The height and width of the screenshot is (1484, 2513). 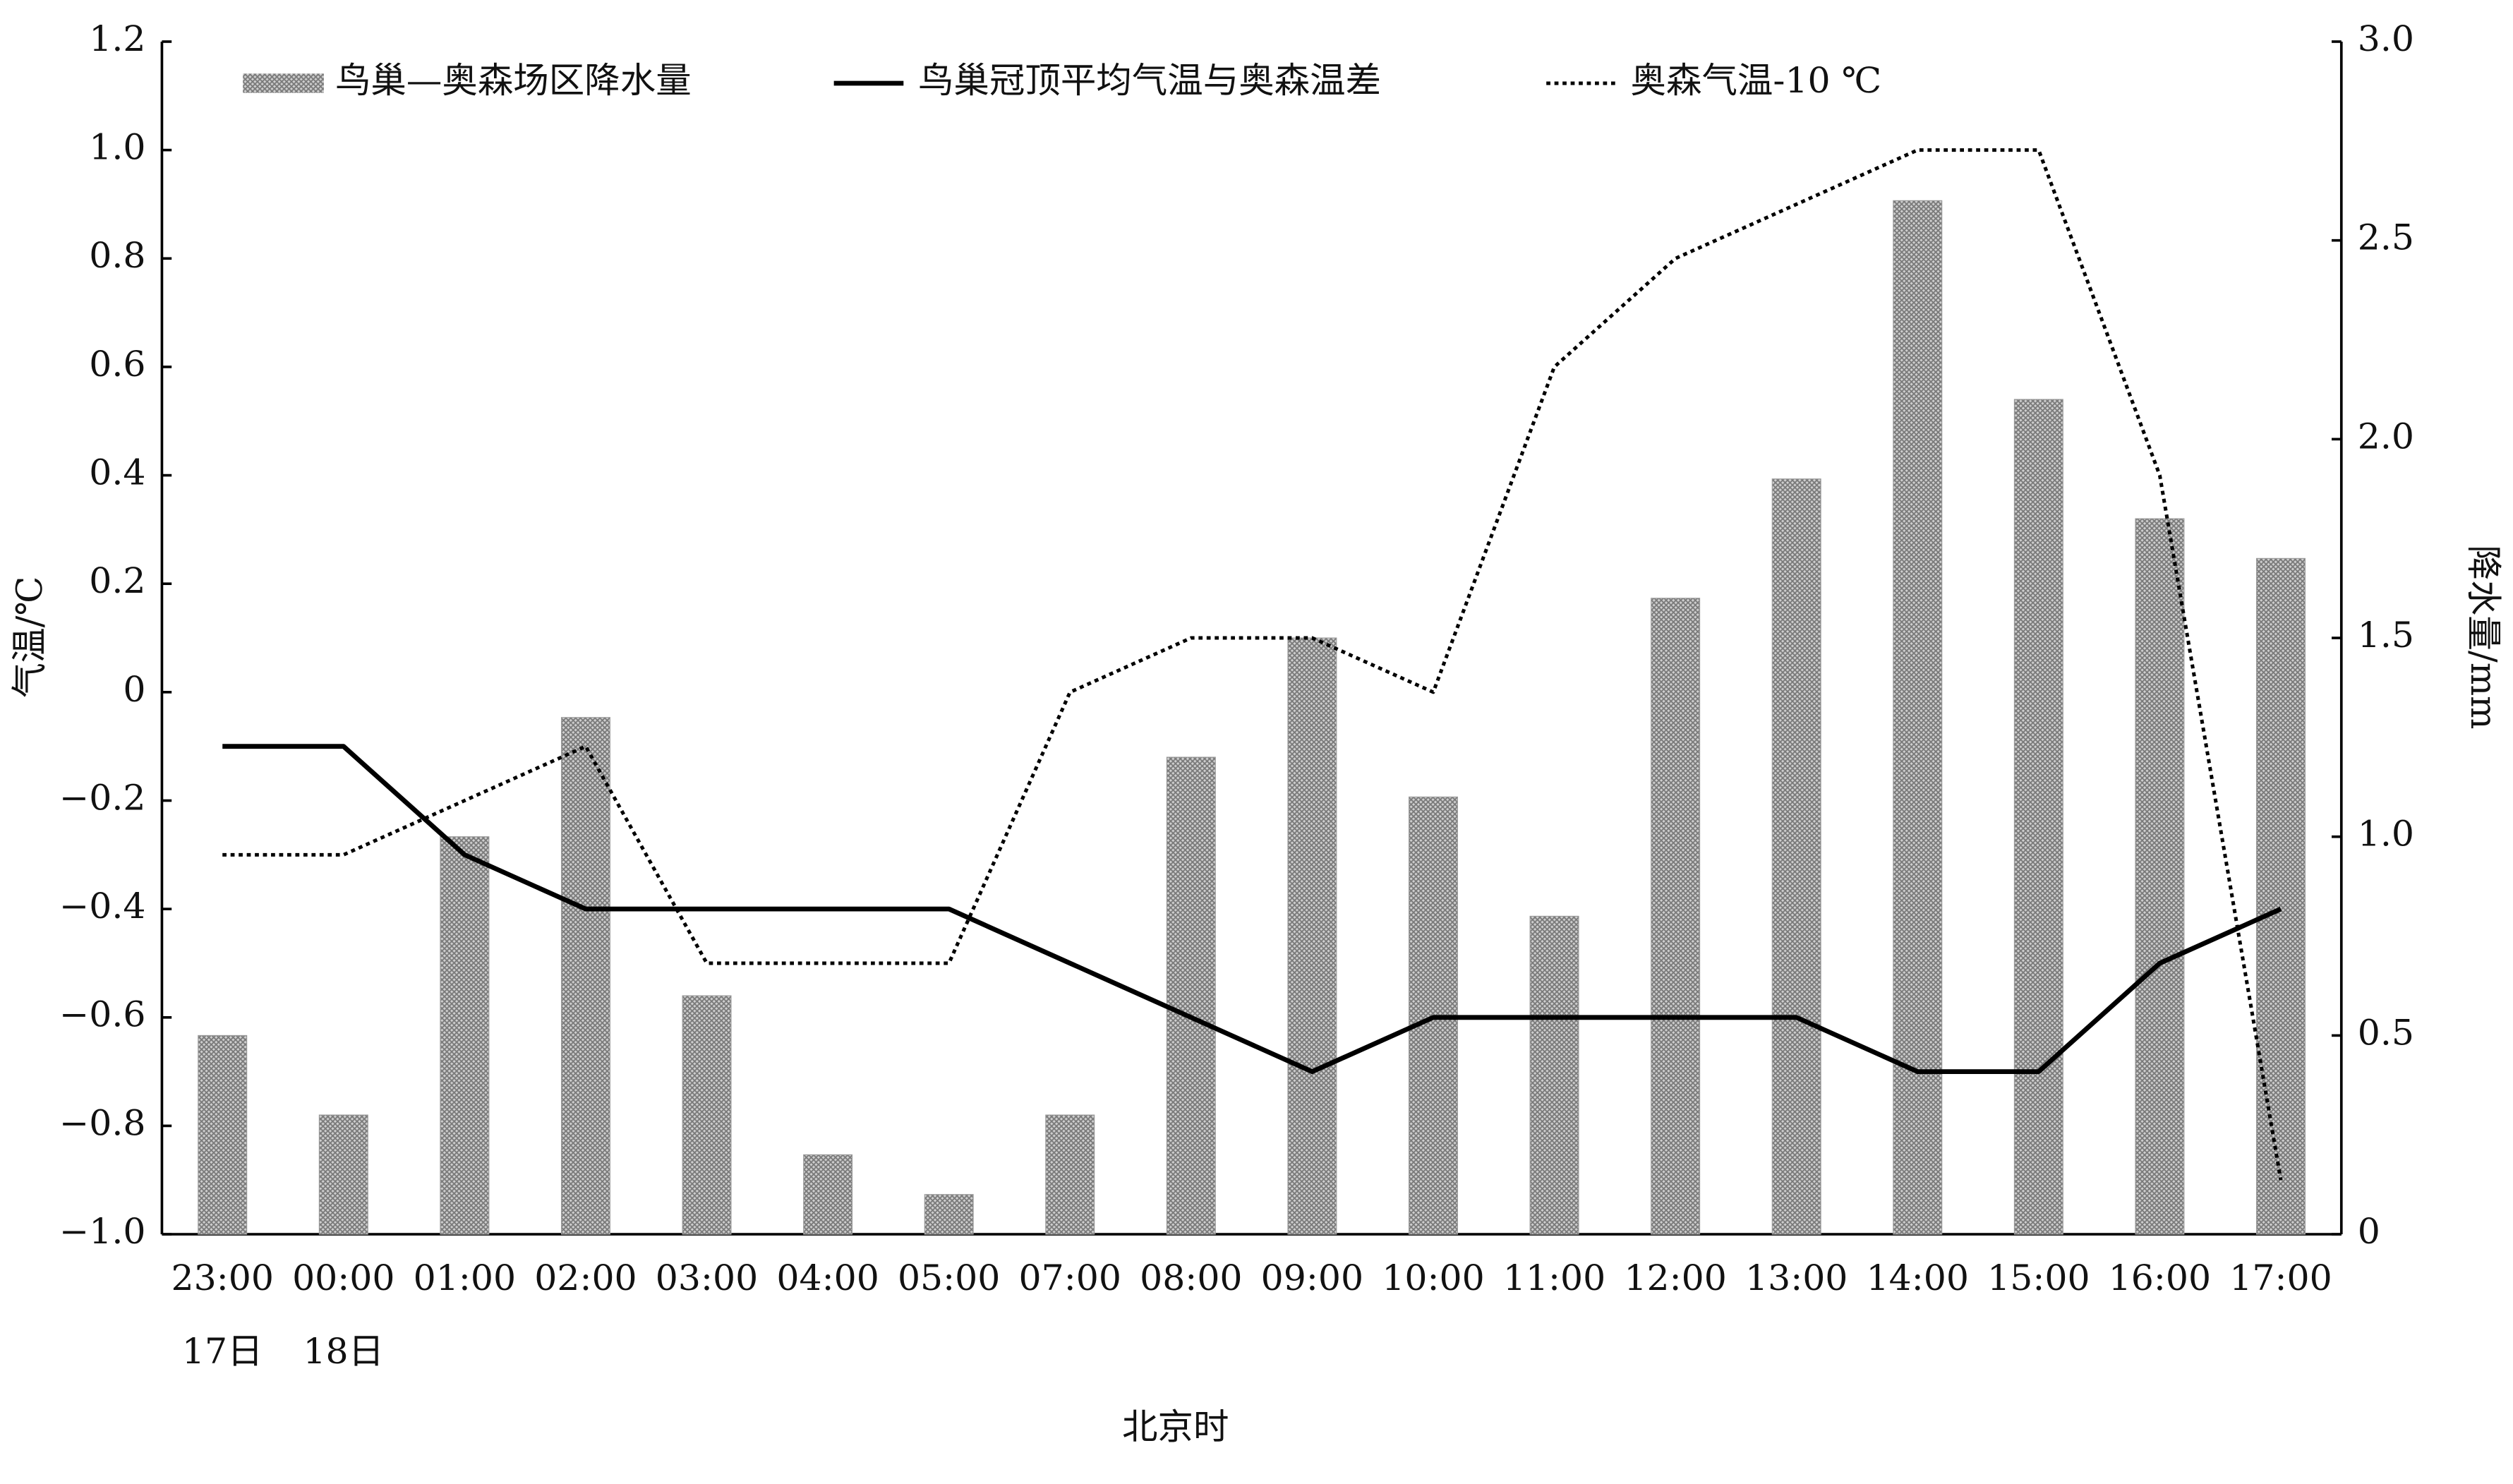 I want to click on x-tick-label: 23:00, so click(x=223, y=1277).